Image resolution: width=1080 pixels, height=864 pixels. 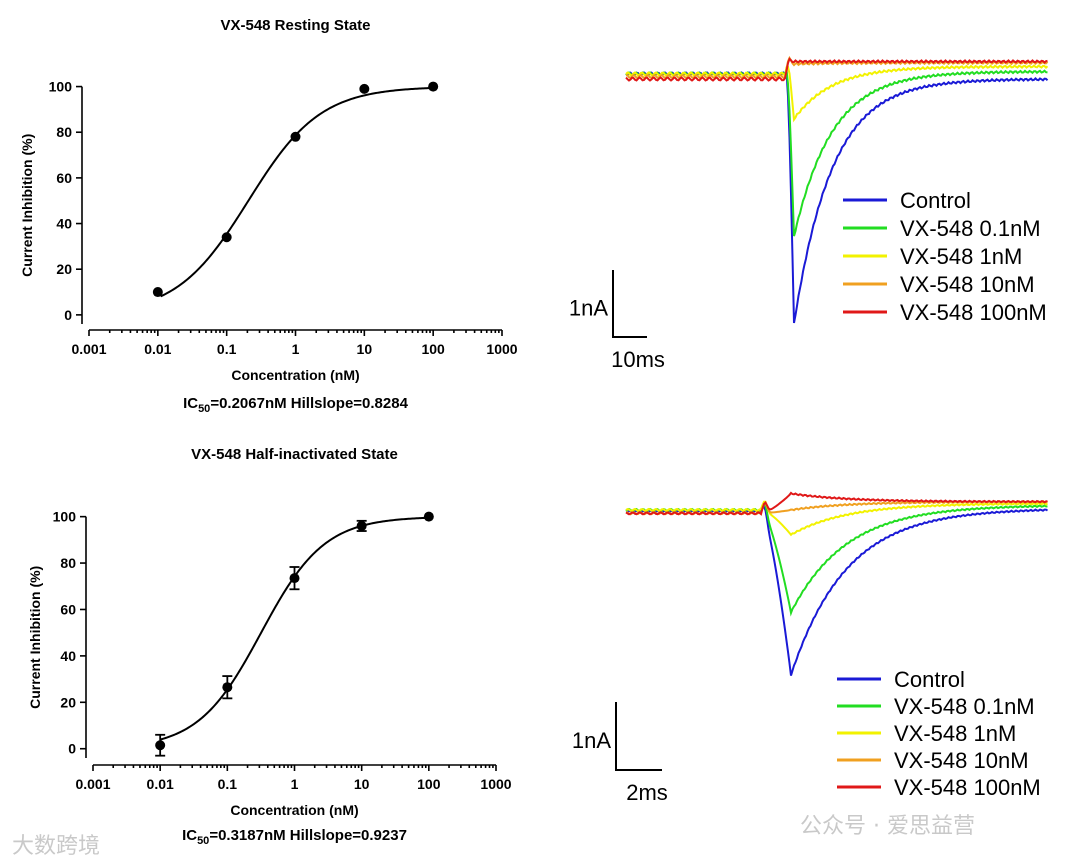 What do you see at coordinates (294, 628) in the screenshot?
I see `inact-dose-fit-curve` at bounding box center [294, 628].